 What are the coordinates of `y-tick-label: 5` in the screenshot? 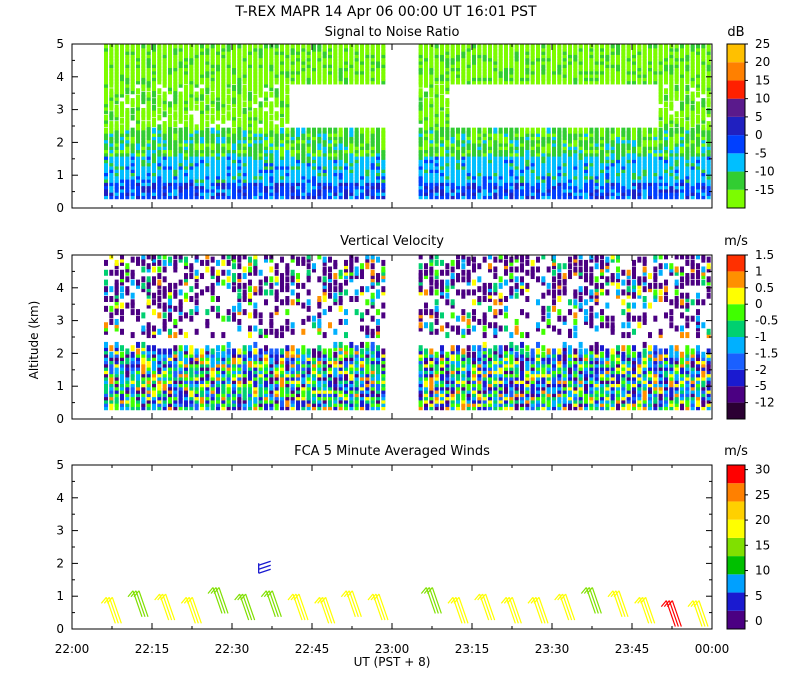 It's located at (60, 44).